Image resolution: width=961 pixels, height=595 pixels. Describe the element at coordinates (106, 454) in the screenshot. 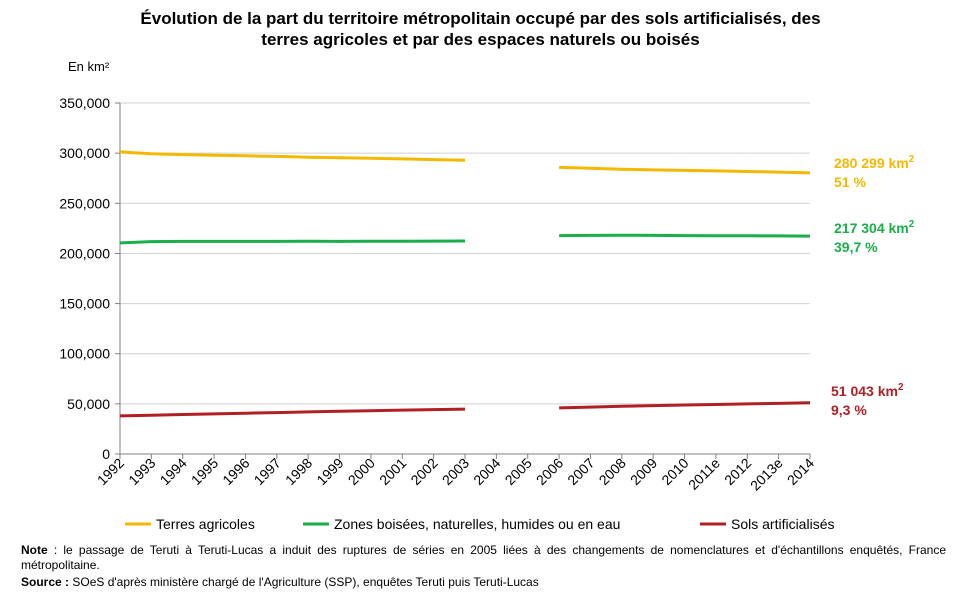

I see `y-tick-label: 0` at that location.